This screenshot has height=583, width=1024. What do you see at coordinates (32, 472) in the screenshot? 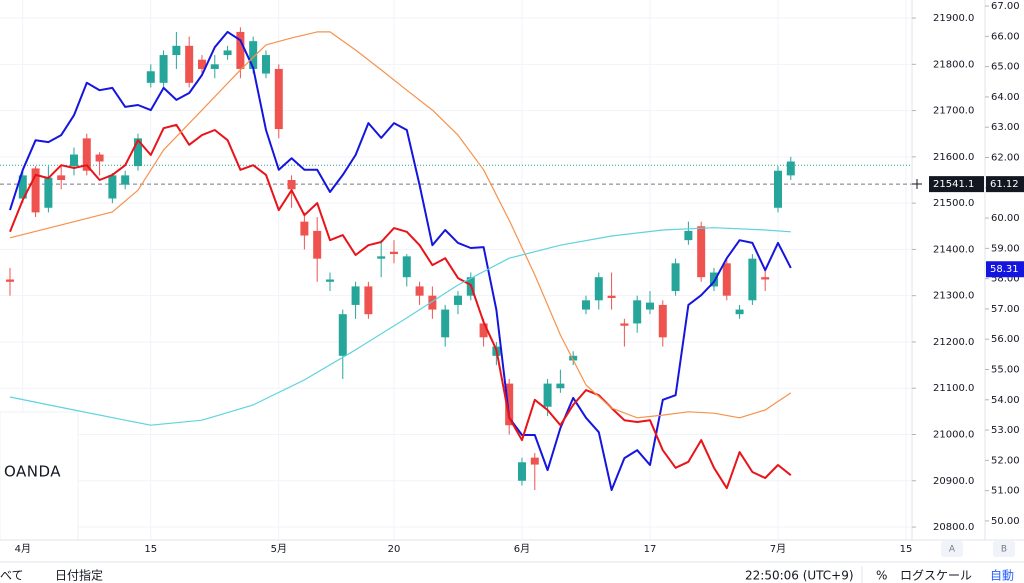
I see `logo: OANDA` at bounding box center [32, 472].